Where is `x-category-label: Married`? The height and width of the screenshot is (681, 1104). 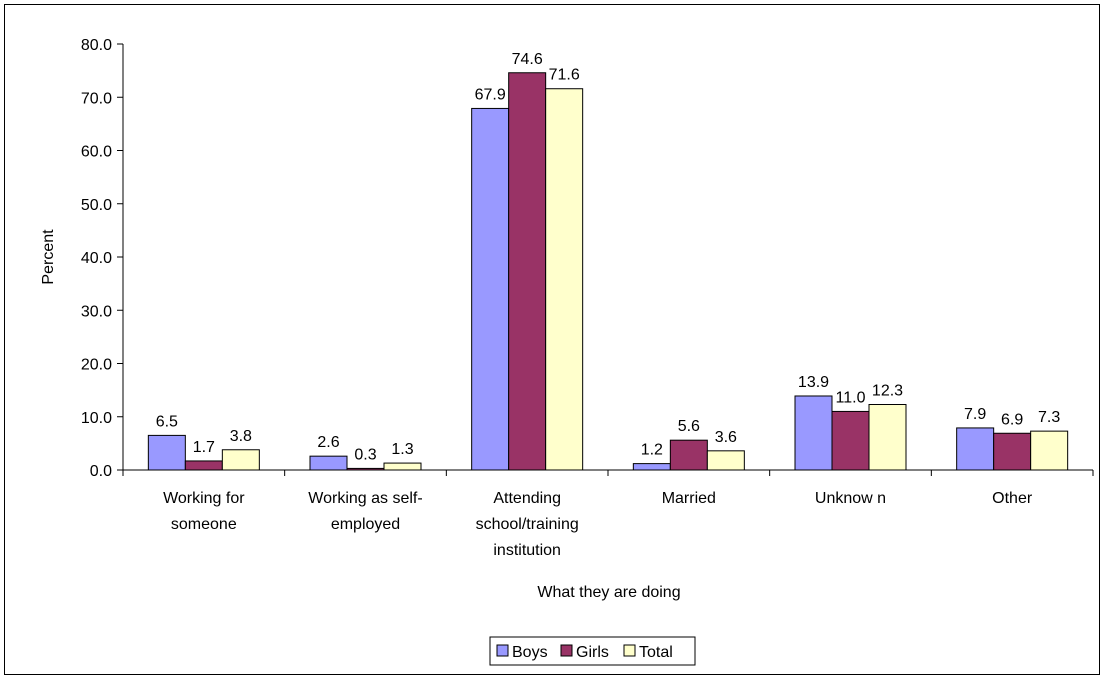
x-category-label: Married is located at coordinates (689, 498).